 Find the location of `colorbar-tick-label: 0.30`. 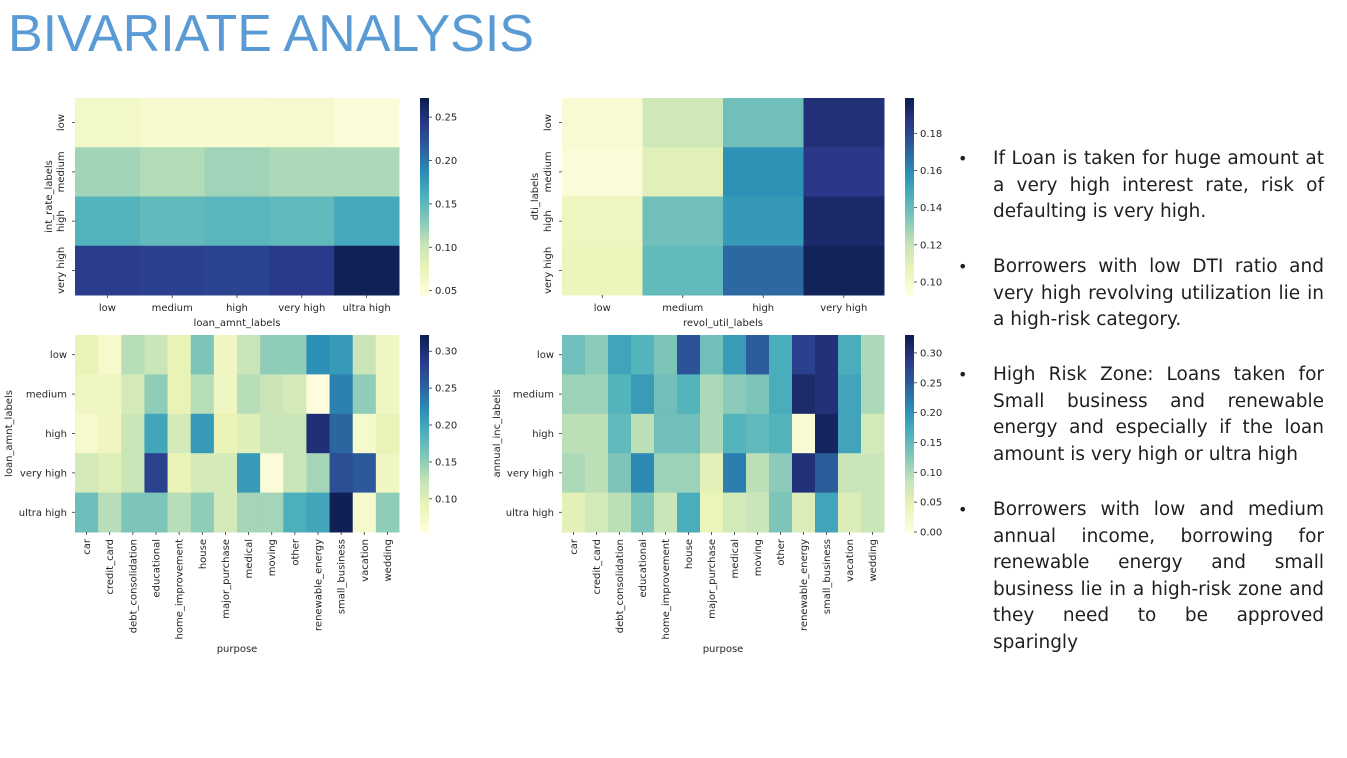

colorbar-tick-label: 0.30 is located at coordinates (446, 352).